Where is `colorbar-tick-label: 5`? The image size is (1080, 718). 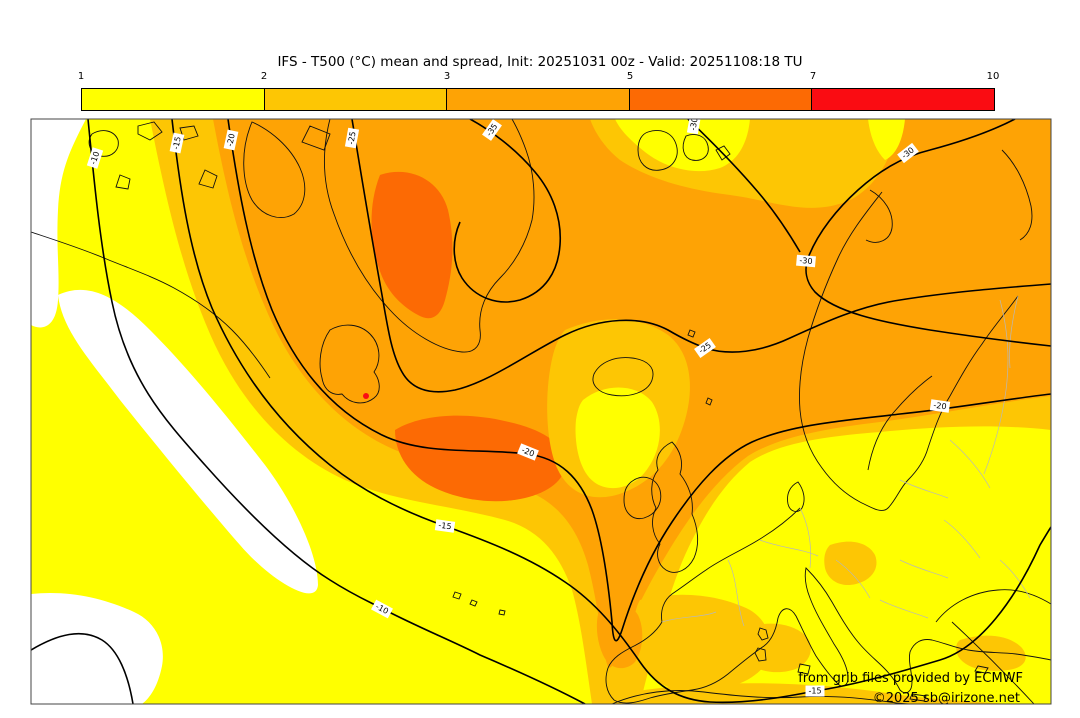 colorbar-tick-label: 5 is located at coordinates (630, 76).